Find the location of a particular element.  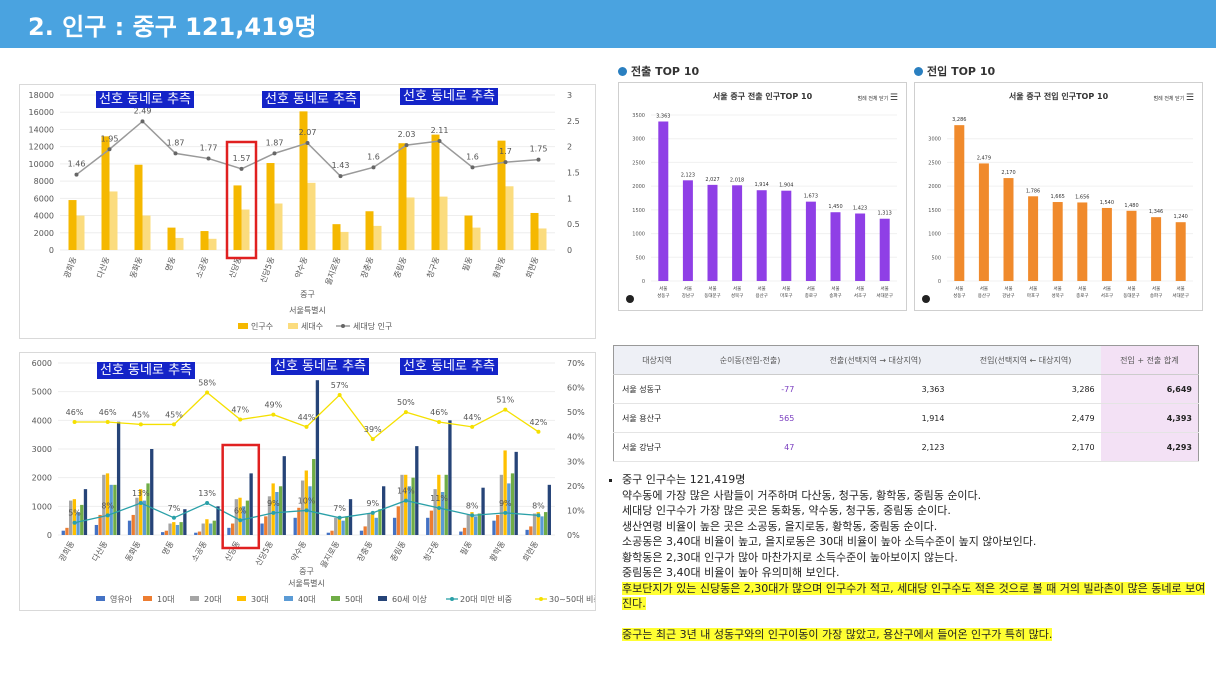

page-title: 2. 인구 : 중구 121,419명 is located at coordinates (172, 27).